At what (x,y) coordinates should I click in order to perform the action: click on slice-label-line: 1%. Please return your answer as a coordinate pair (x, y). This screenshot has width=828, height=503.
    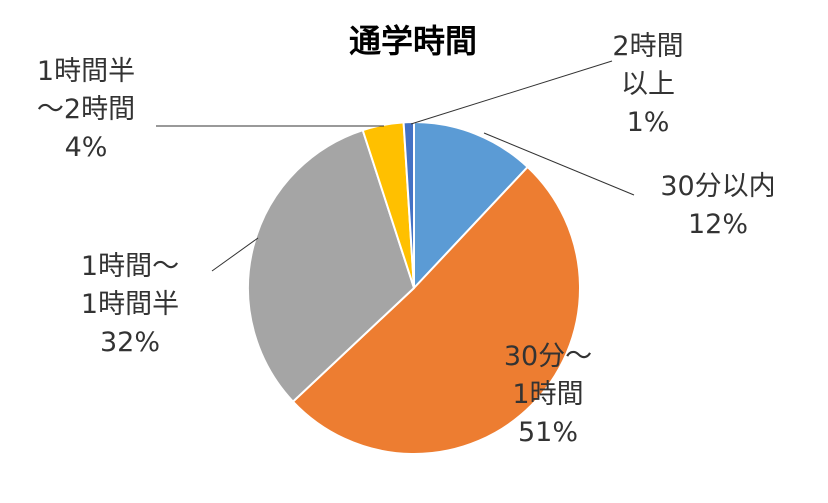
    Looking at the image, I should click on (648, 122).